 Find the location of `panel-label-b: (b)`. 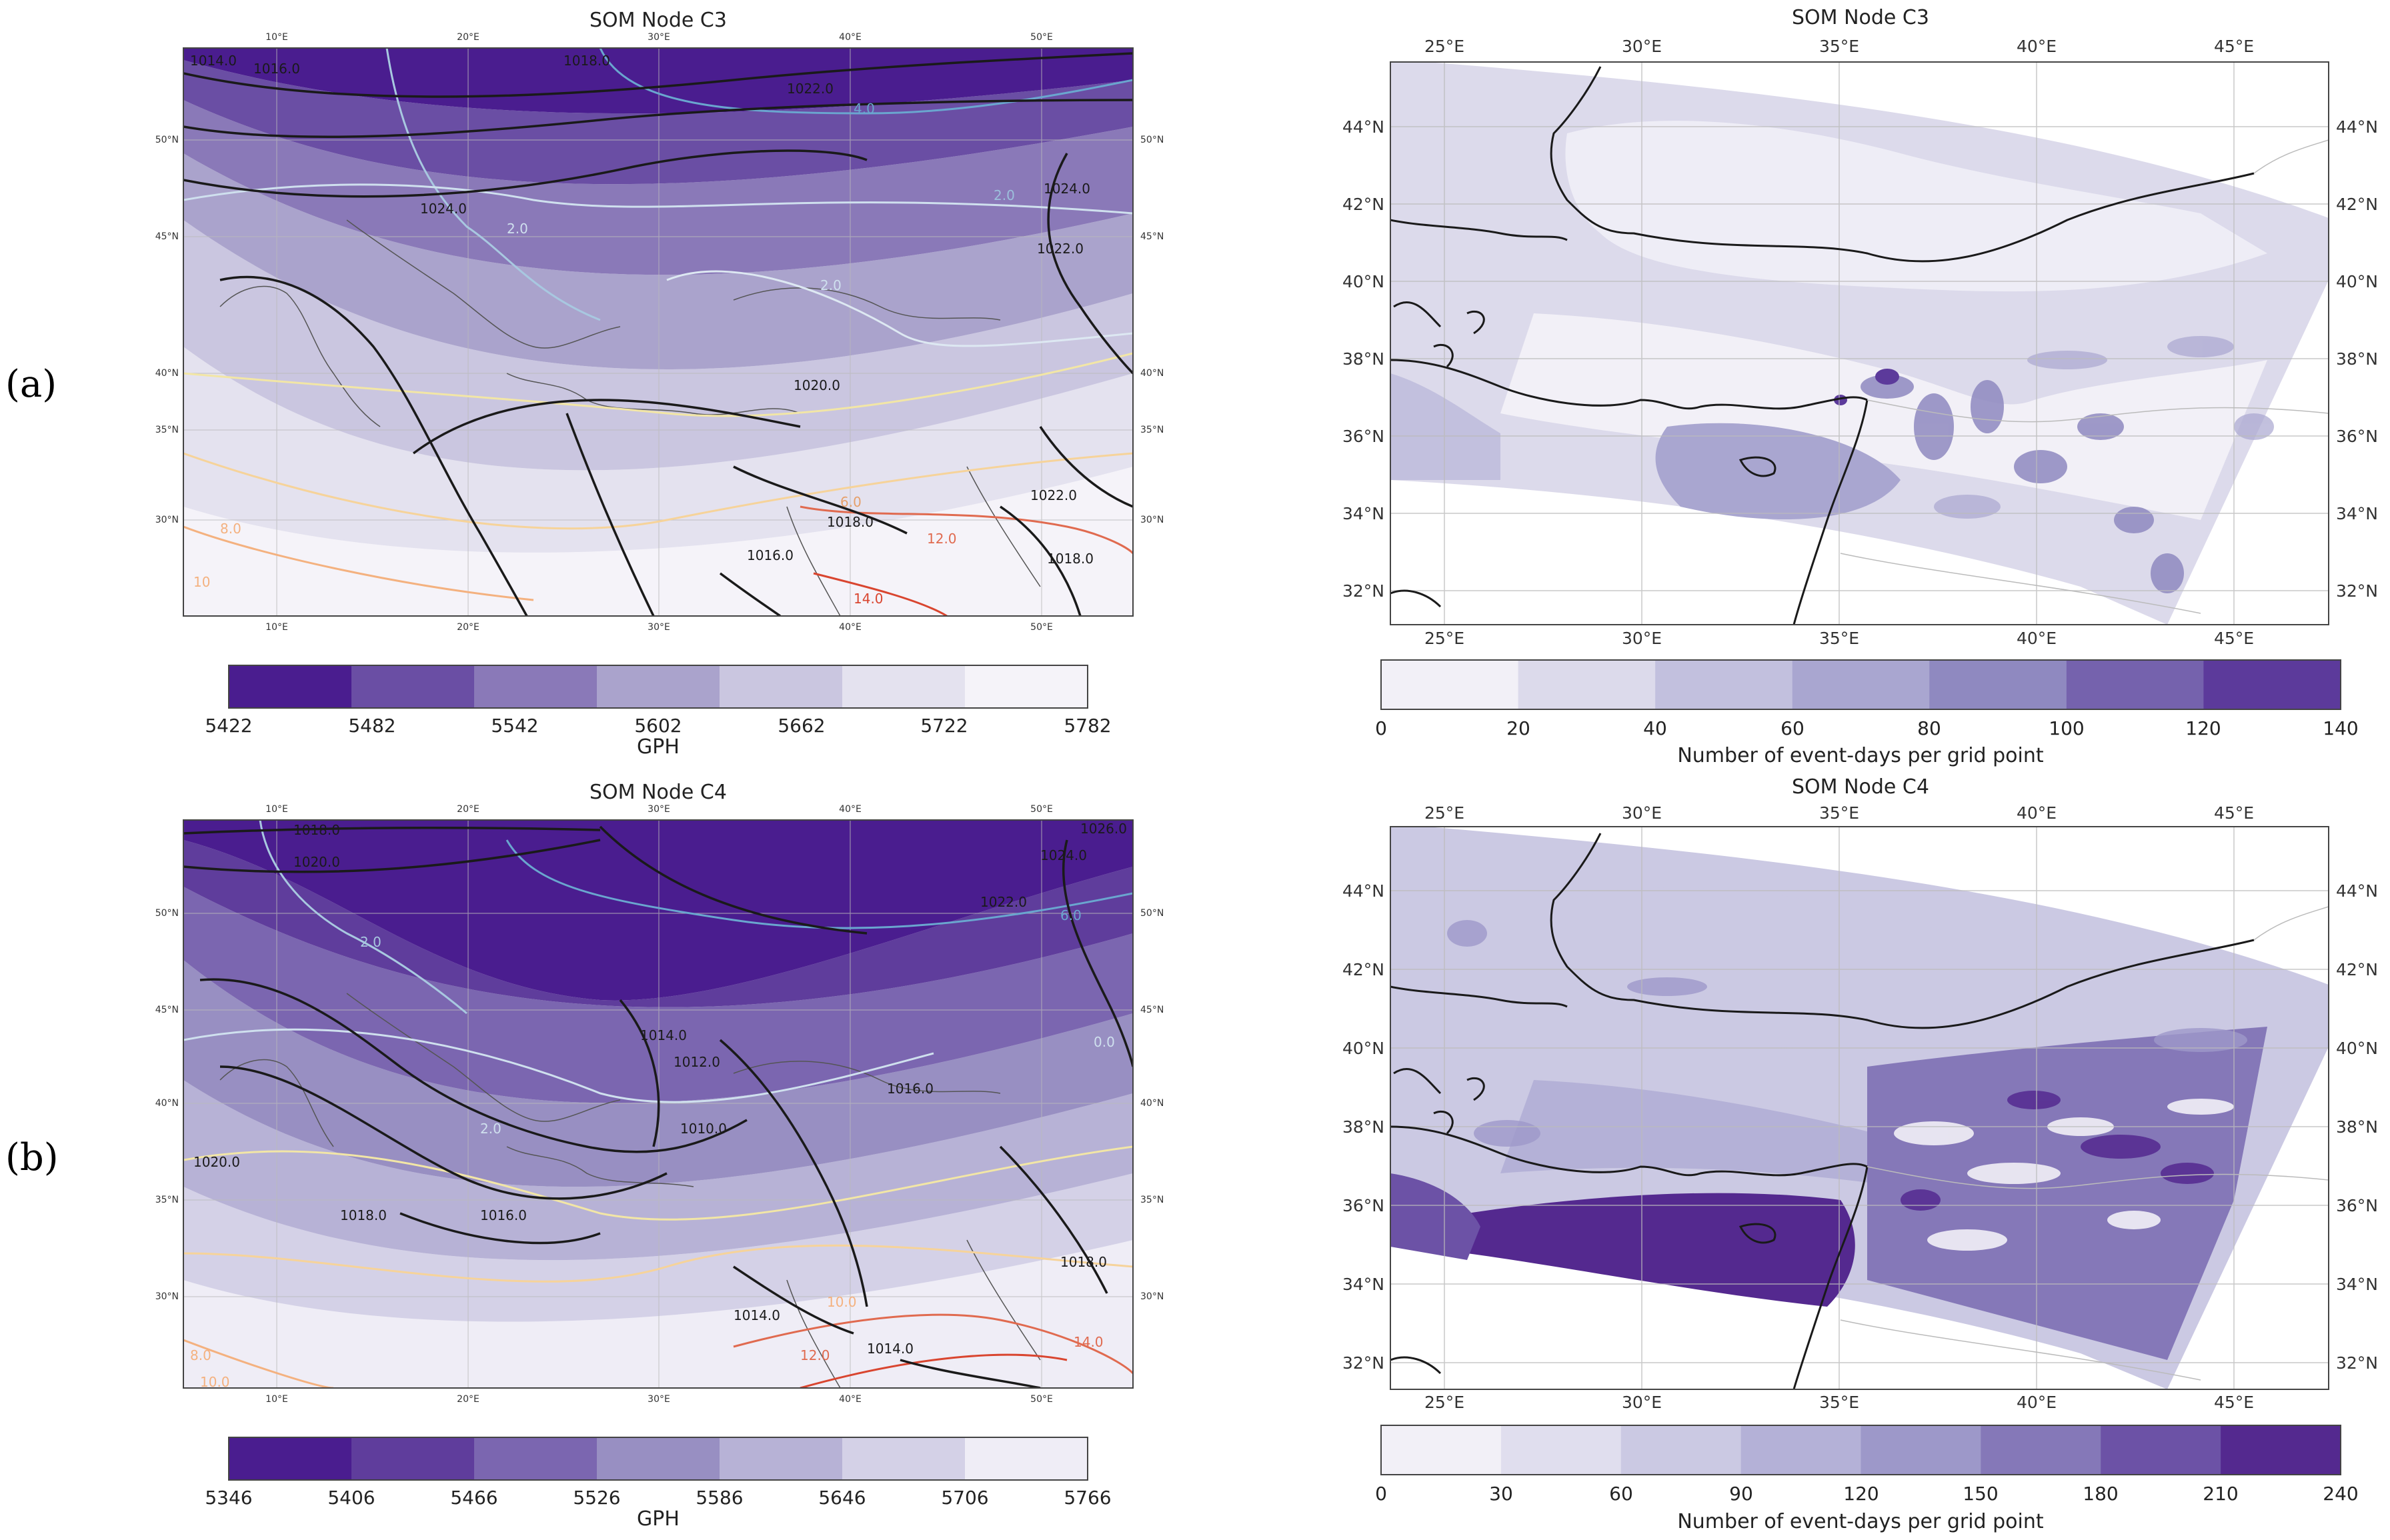

panel-label-b: (b) is located at coordinates (32, 1157).